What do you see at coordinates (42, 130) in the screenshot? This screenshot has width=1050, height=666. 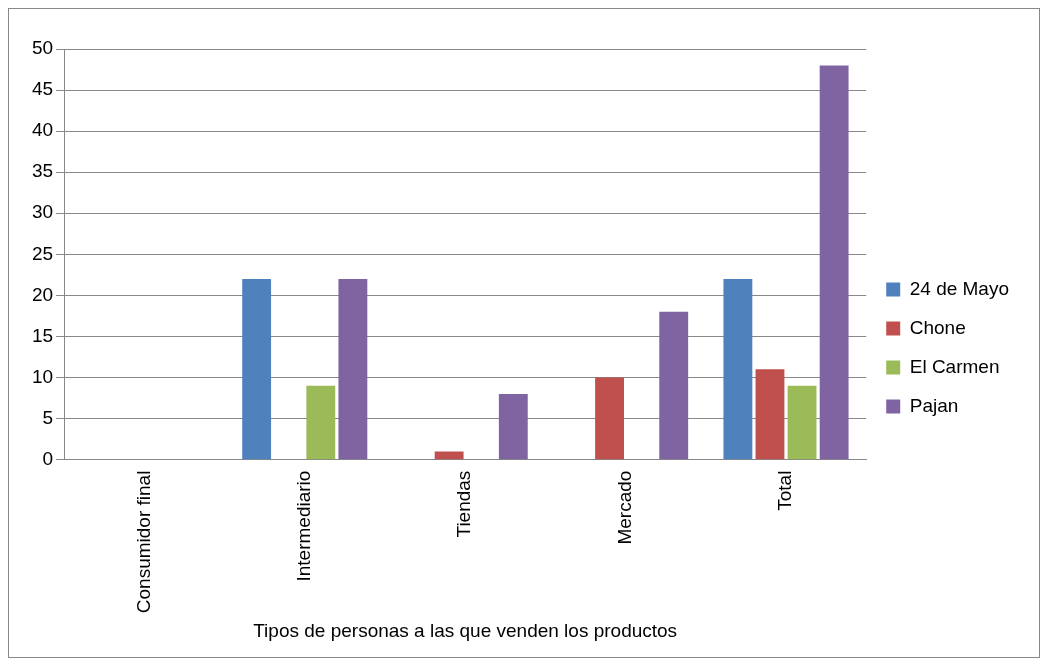 I see `y-tick-label: 40` at bounding box center [42, 130].